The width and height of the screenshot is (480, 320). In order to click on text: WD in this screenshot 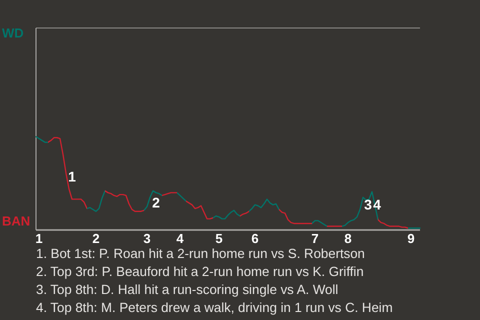, I will do `click(13, 32)`.